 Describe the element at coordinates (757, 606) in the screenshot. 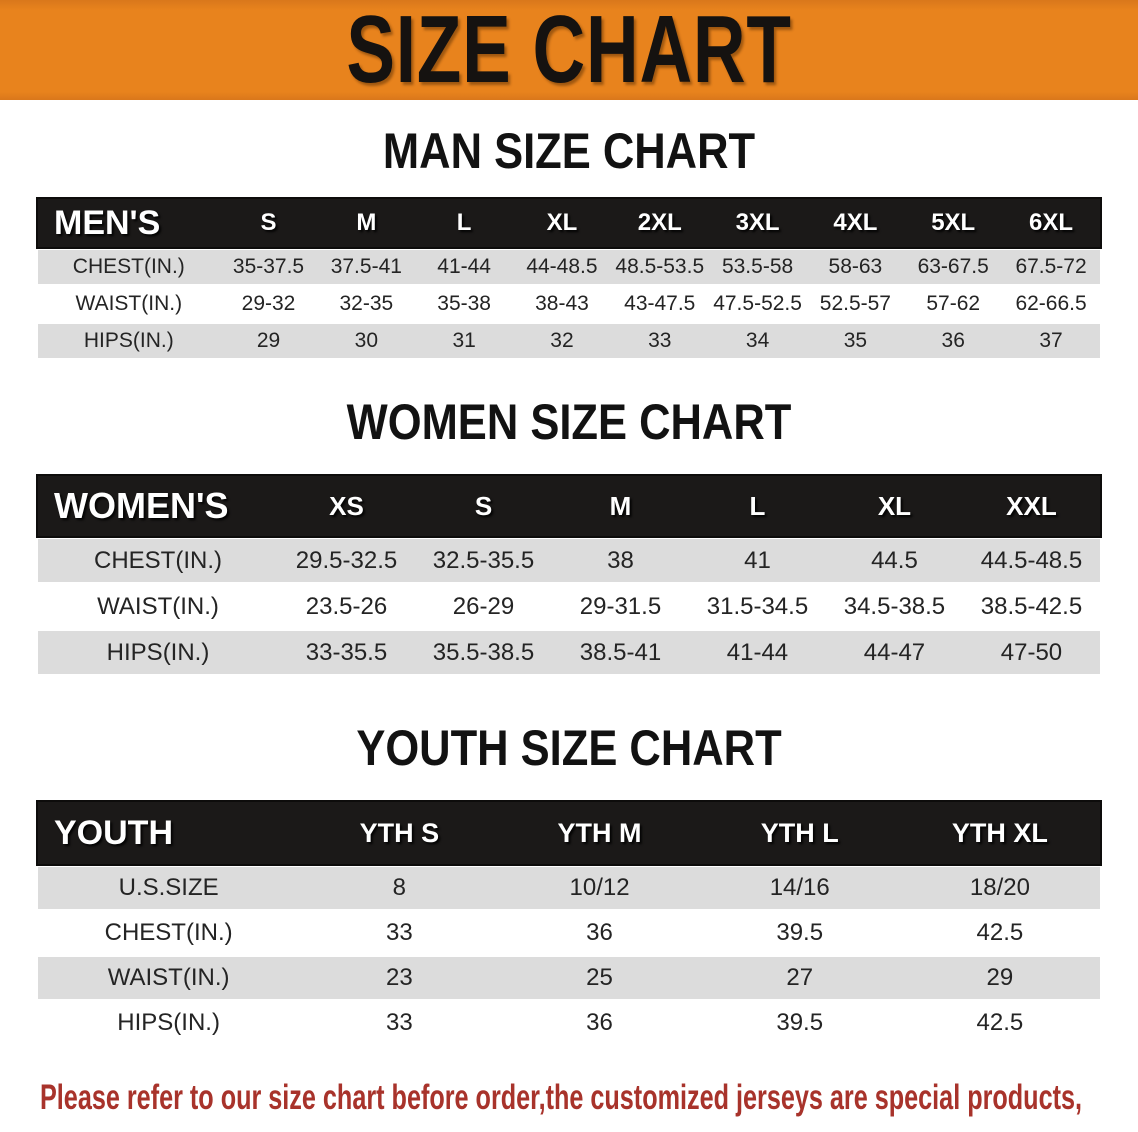

I see `value-cell: 31.5-34.5` at that location.